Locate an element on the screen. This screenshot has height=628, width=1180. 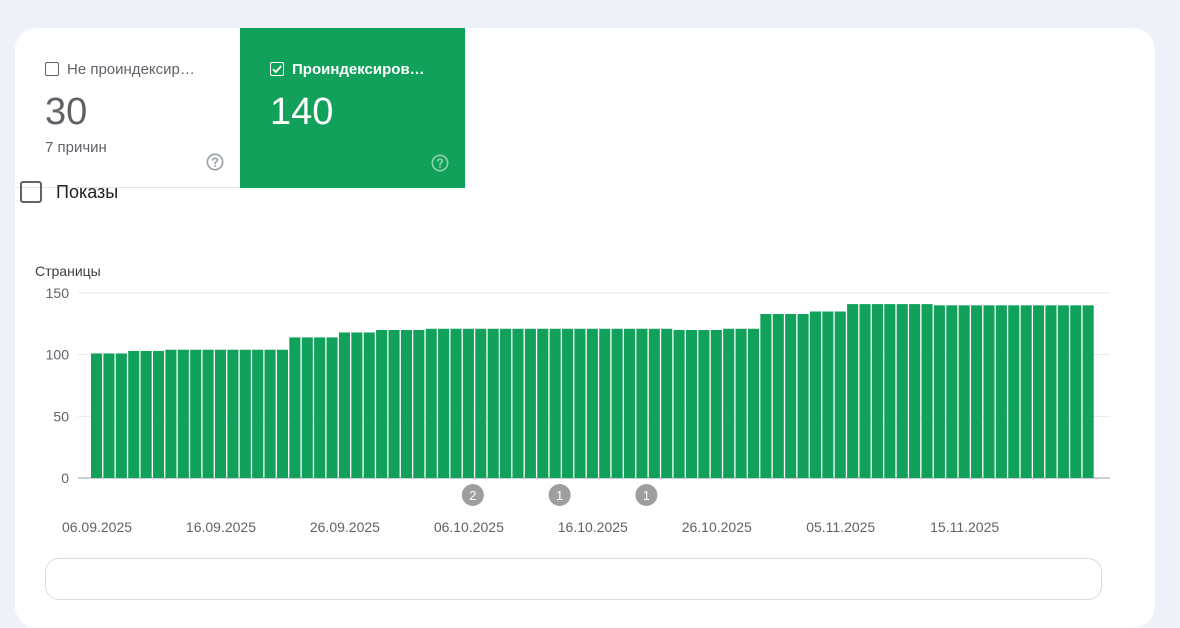
x-tick-label: 06.09.2025 is located at coordinates (97, 527).